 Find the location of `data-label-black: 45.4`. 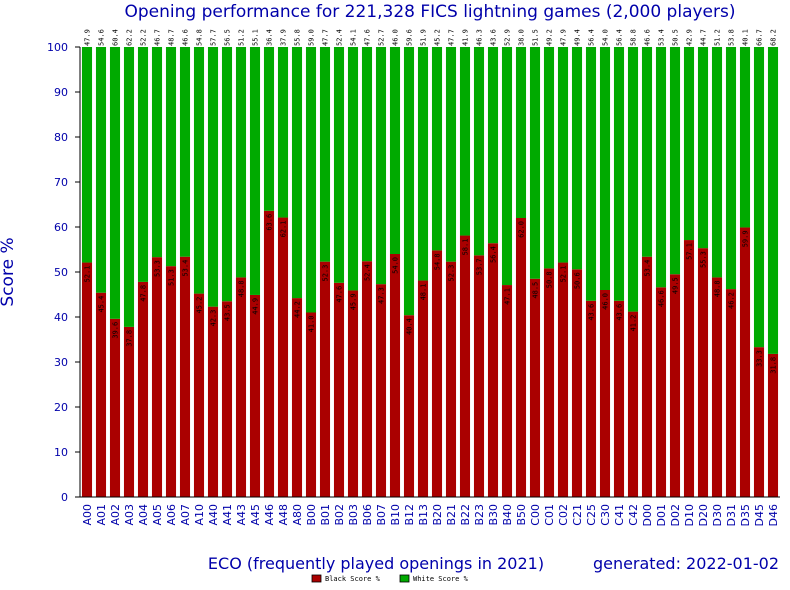

data-label-black: 45.4 is located at coordinates (102, 304).